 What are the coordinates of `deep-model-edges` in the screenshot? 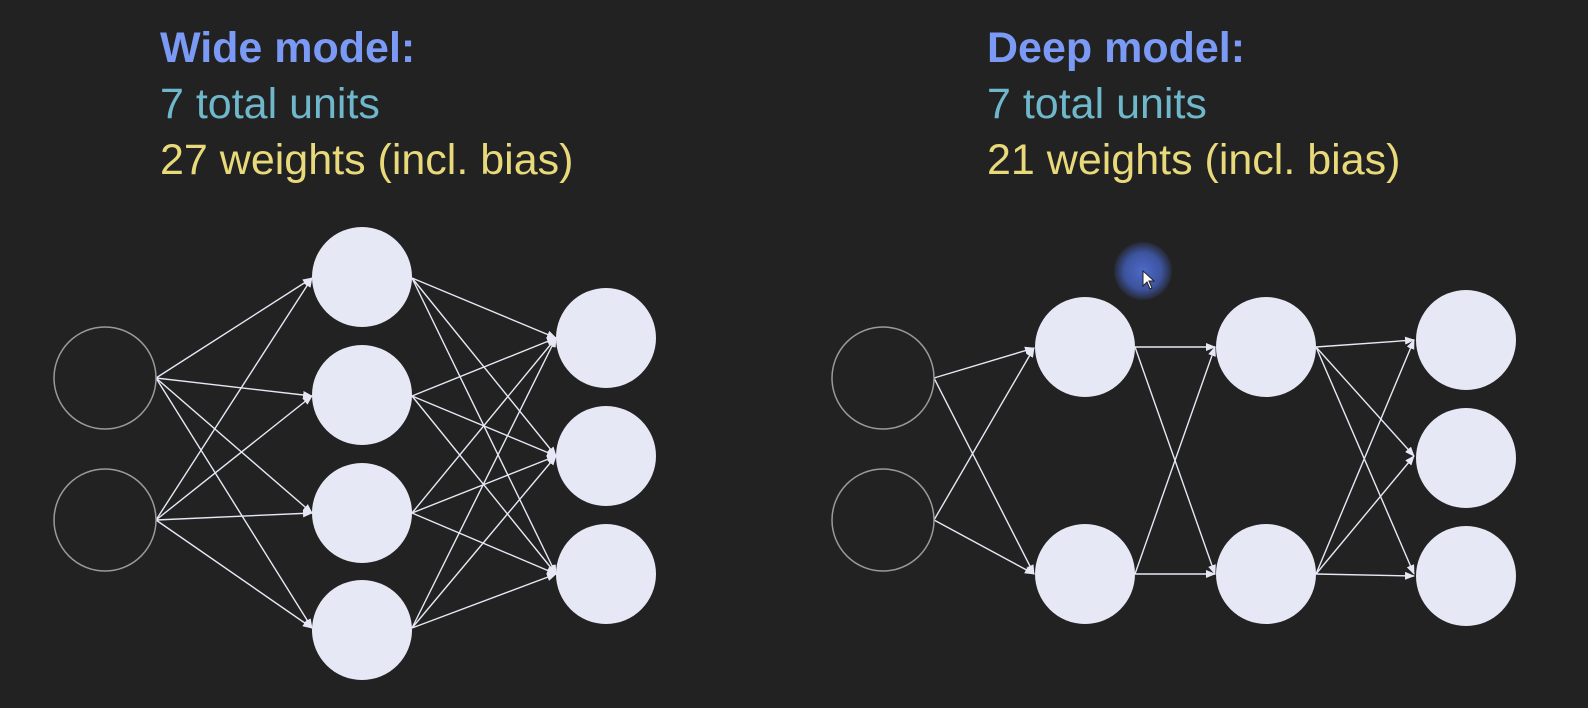 It's located at (1174, 458).